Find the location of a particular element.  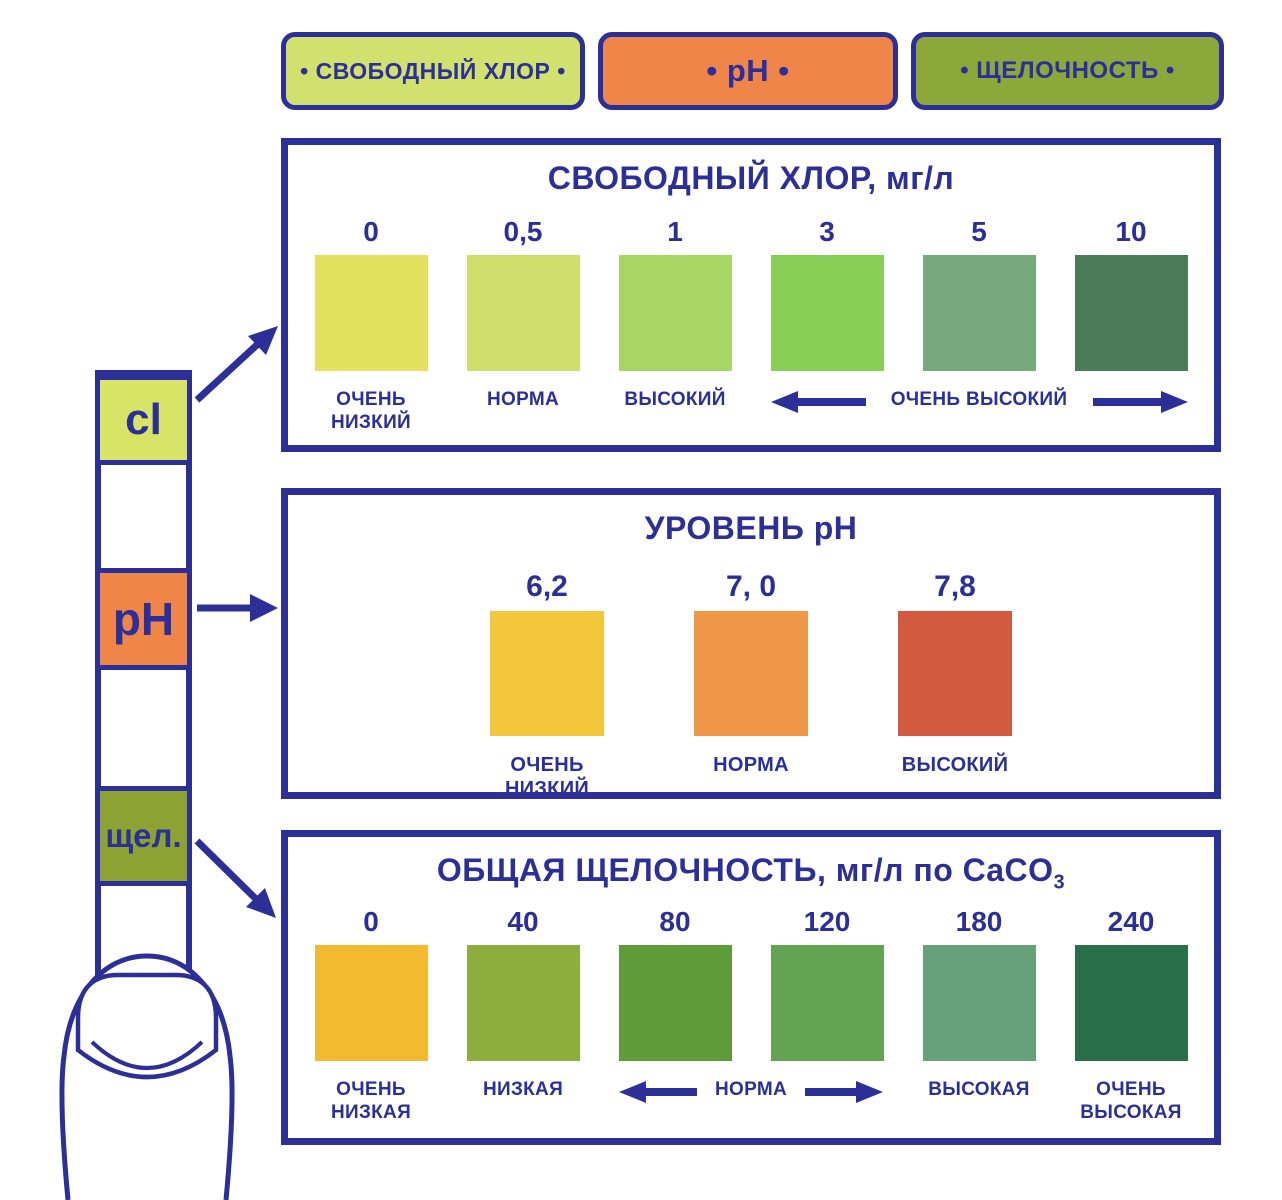

strip-pad-ph: pH is located at coordinates (143, 619).